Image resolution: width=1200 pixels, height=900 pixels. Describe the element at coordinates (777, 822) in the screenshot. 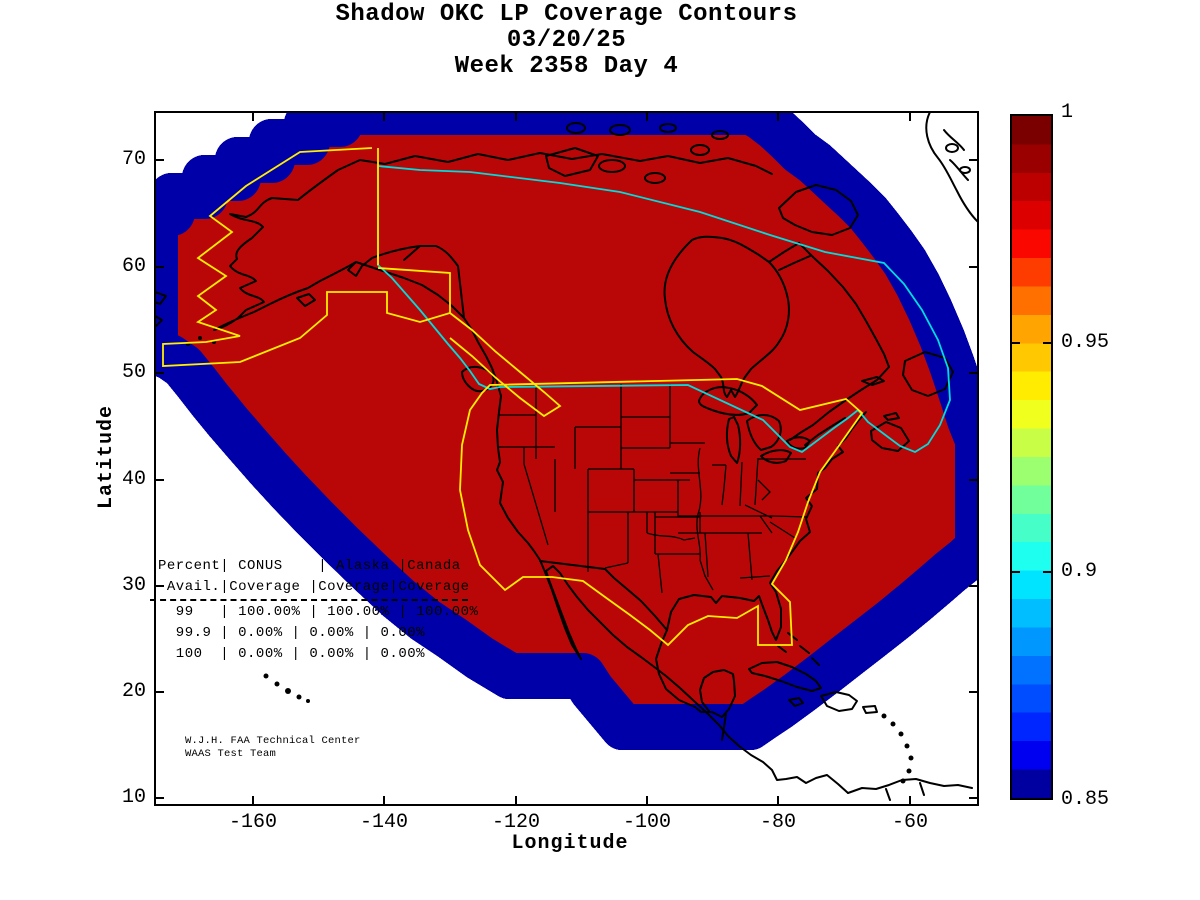

I see `x-tick-label: -80` at that location.